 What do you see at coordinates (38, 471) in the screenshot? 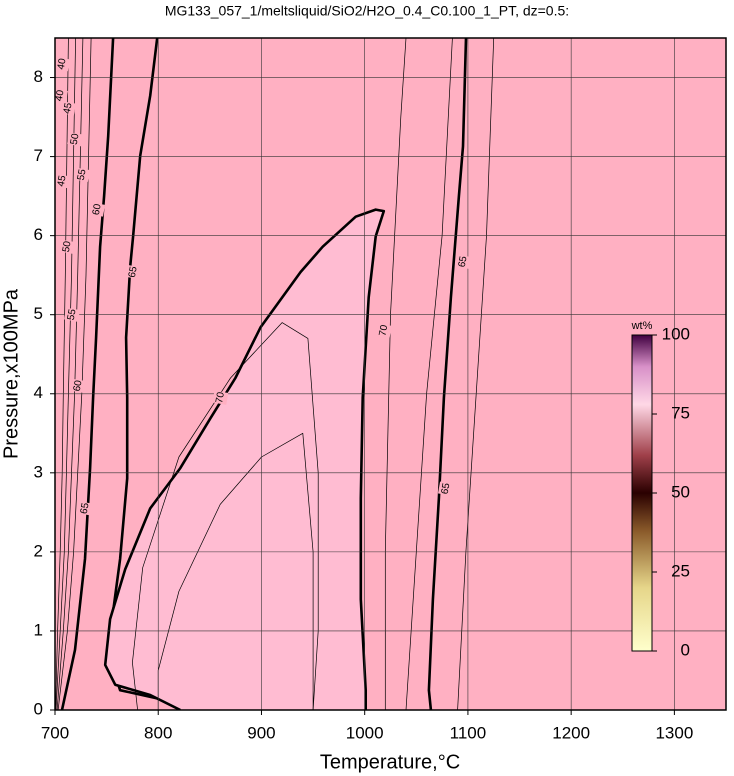
I see `y-tick-label: 3` at bounding box center [38, 471].